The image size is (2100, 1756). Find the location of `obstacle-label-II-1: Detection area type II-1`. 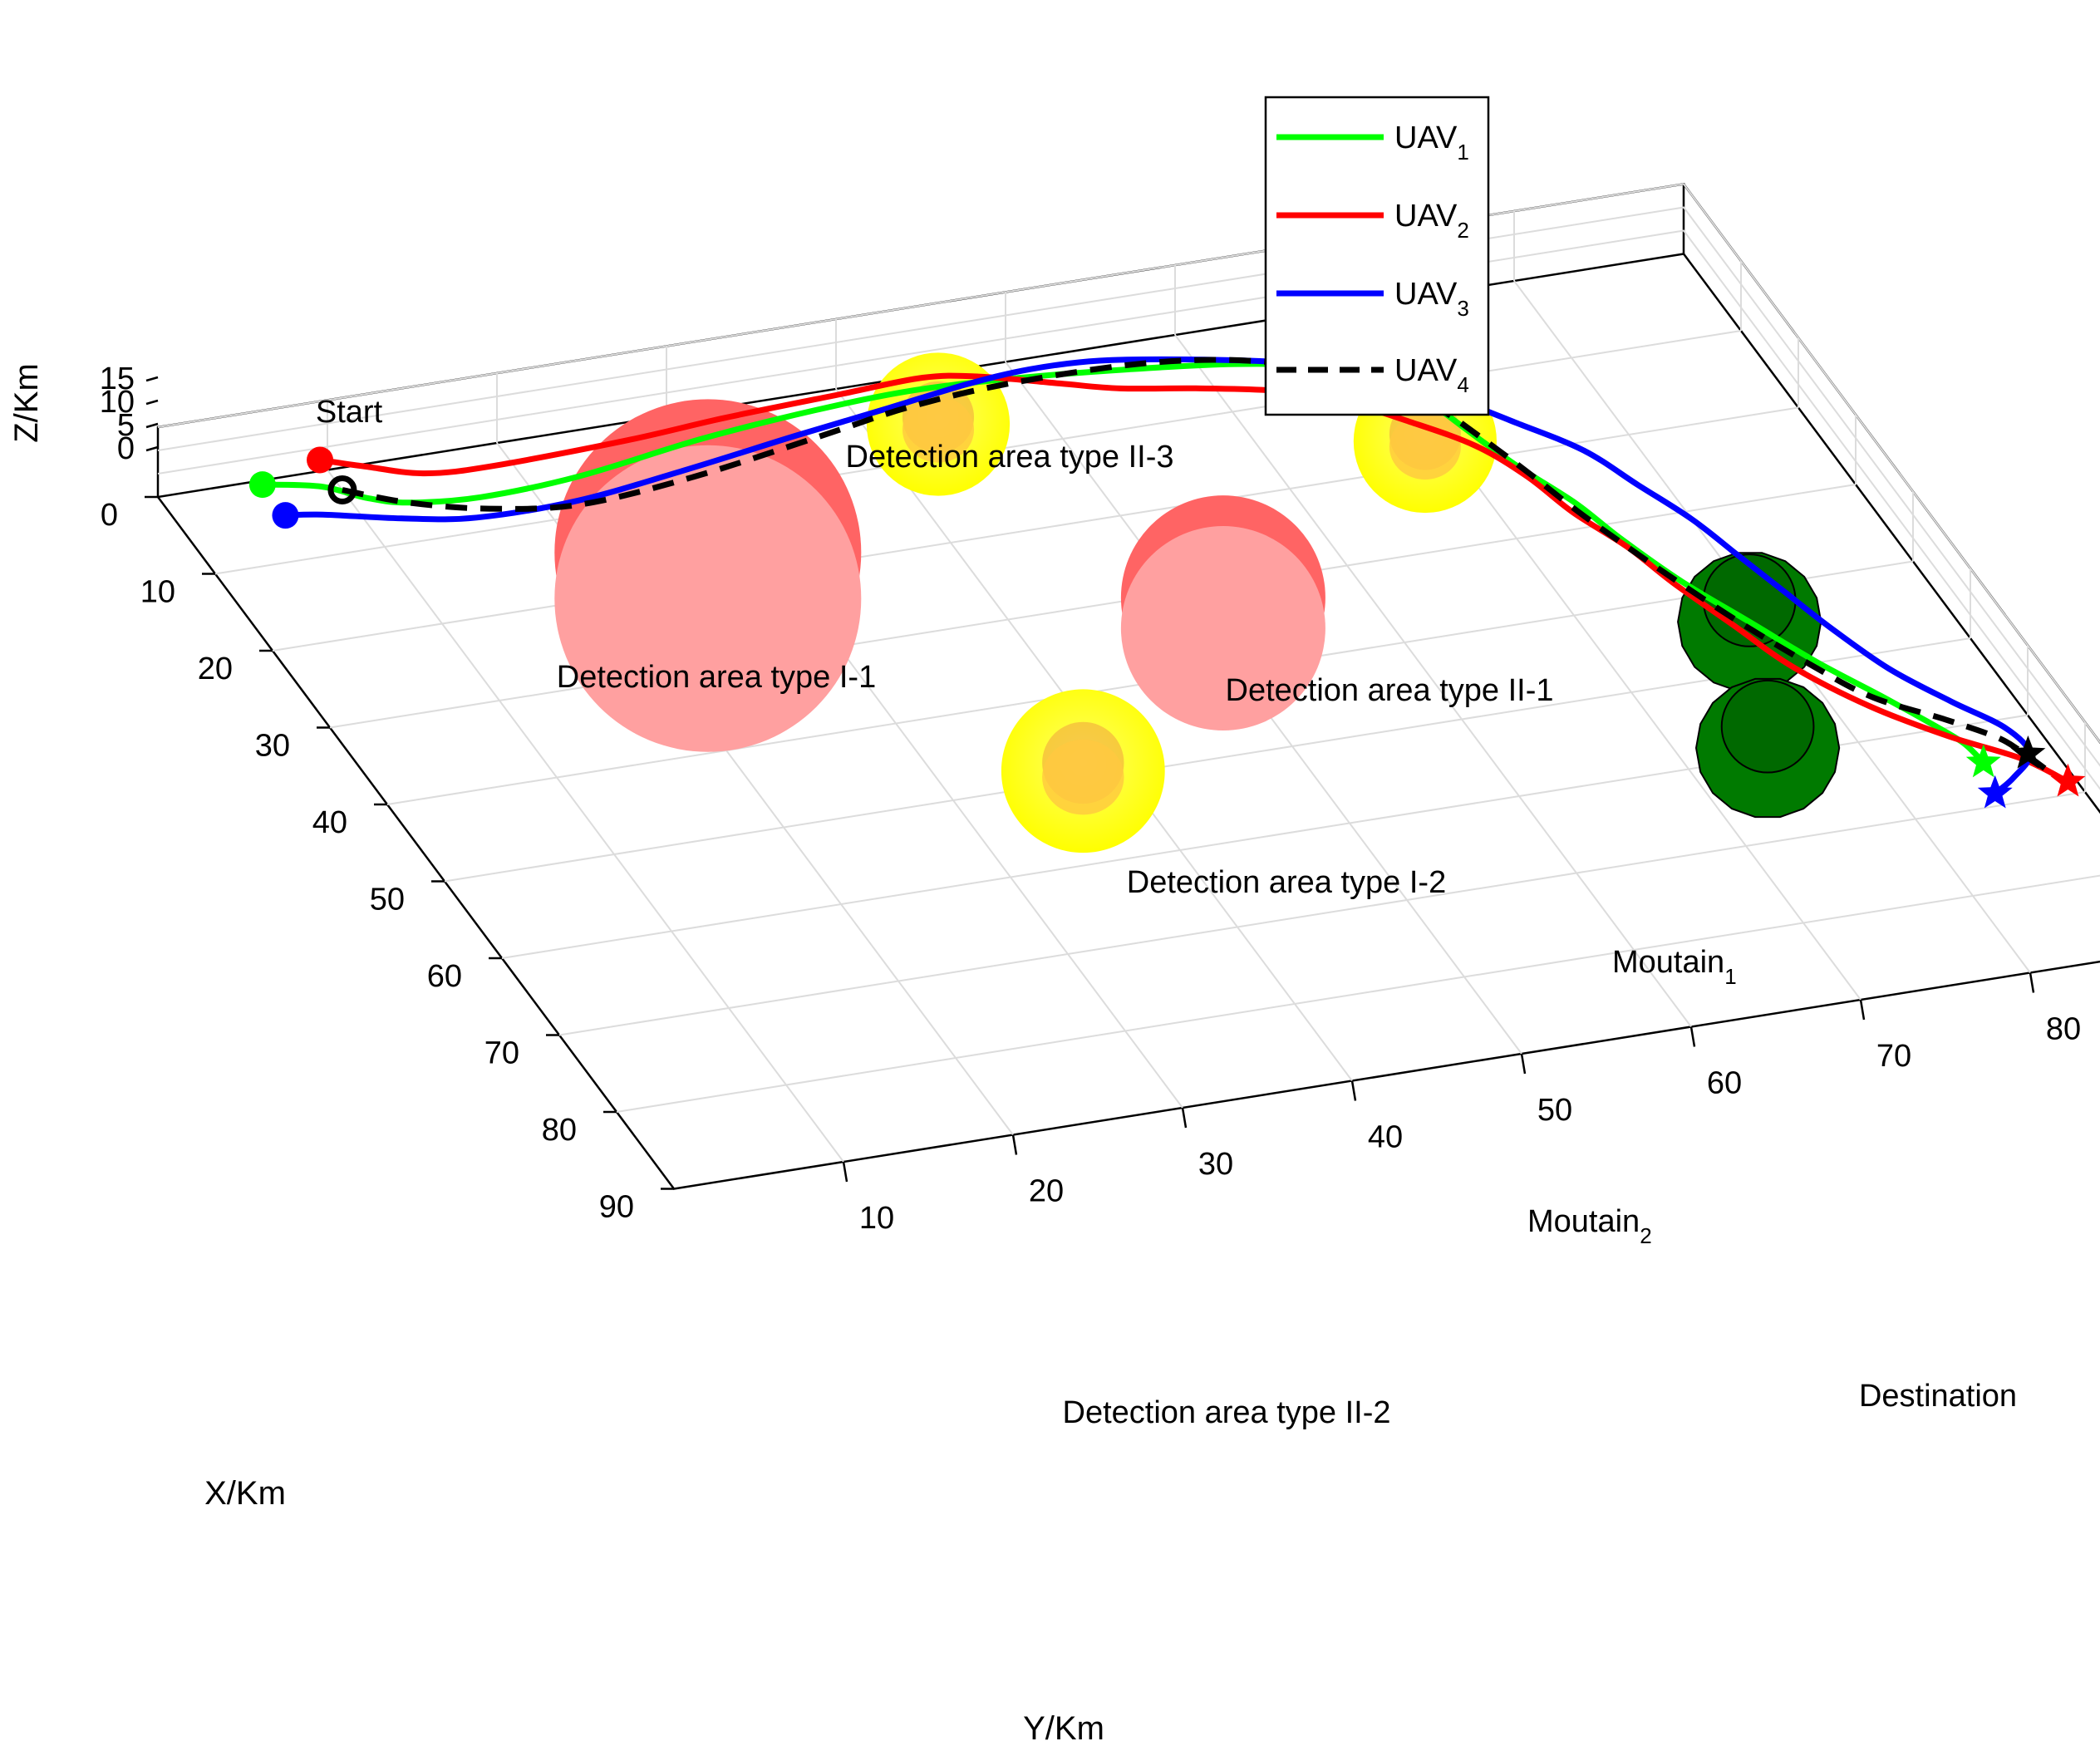

obstacle-label-II-1: Detection area type II-1 is located at coordinates (1390, 690).